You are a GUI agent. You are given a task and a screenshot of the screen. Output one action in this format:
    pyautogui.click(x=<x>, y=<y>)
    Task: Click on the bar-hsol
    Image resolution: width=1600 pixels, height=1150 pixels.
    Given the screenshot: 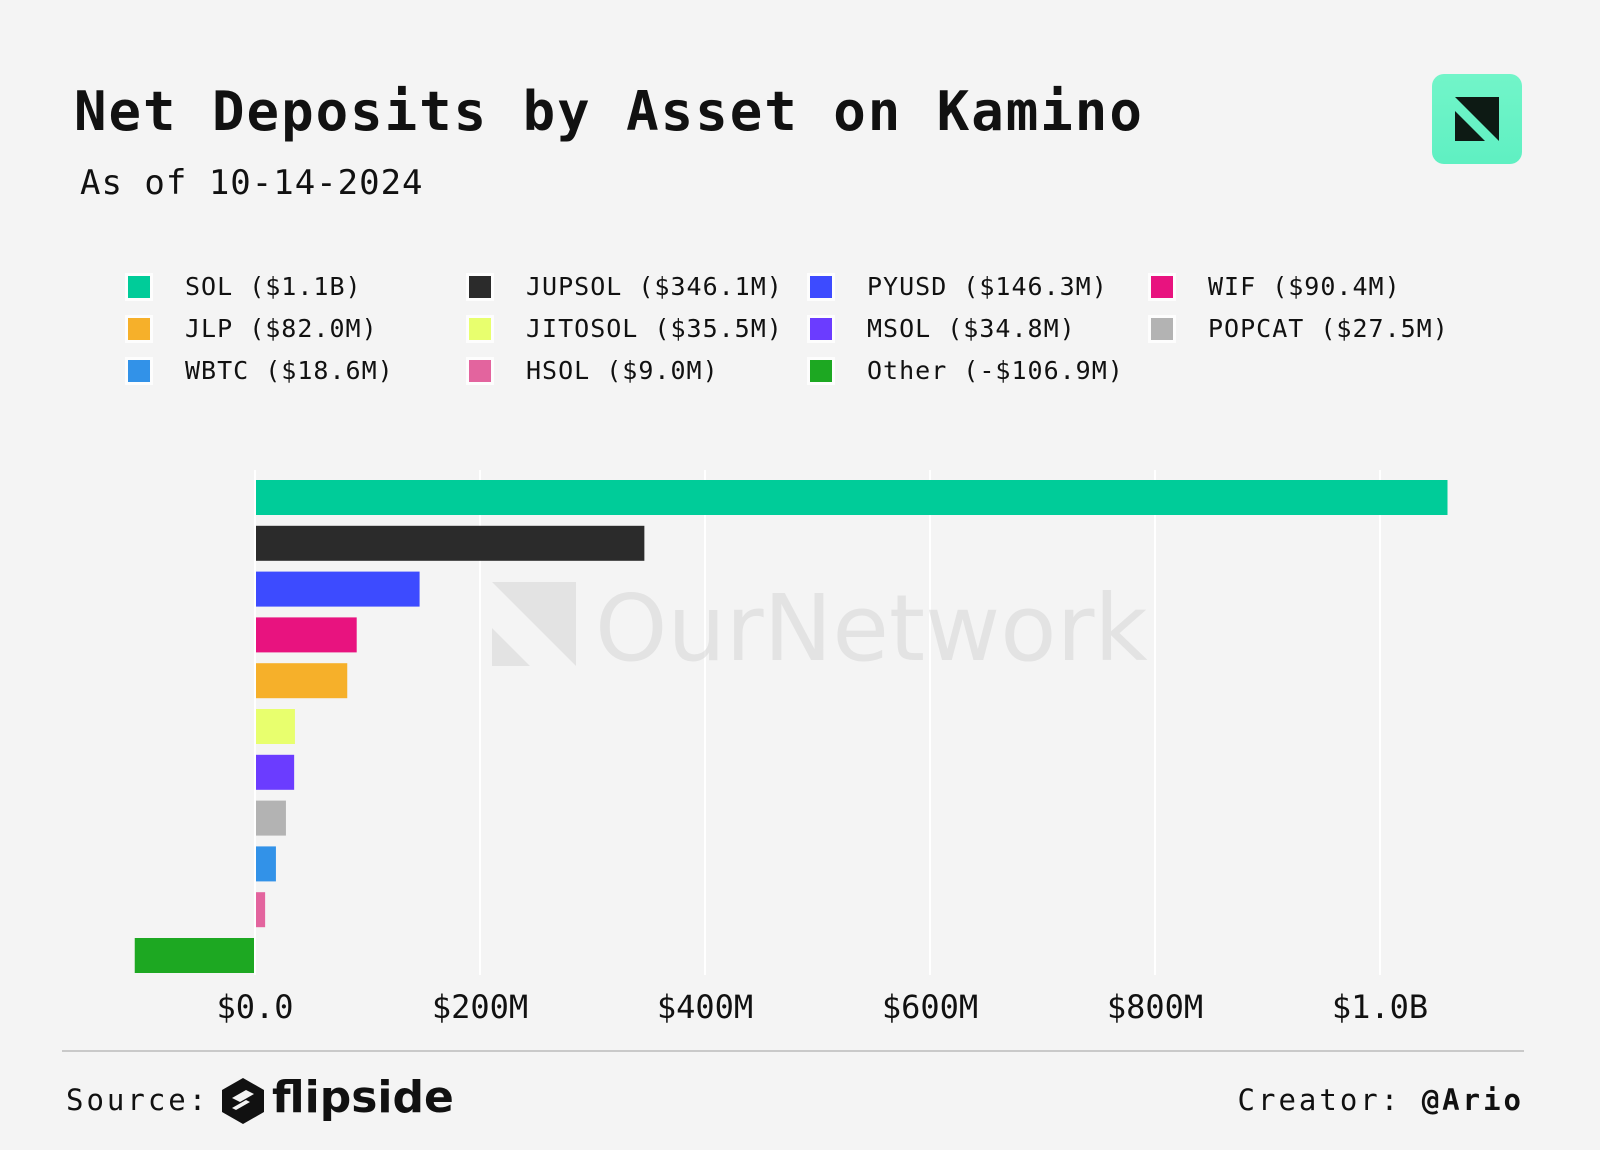 What is the action you would take?
    pyautogui.click(x=260, y=910)
    